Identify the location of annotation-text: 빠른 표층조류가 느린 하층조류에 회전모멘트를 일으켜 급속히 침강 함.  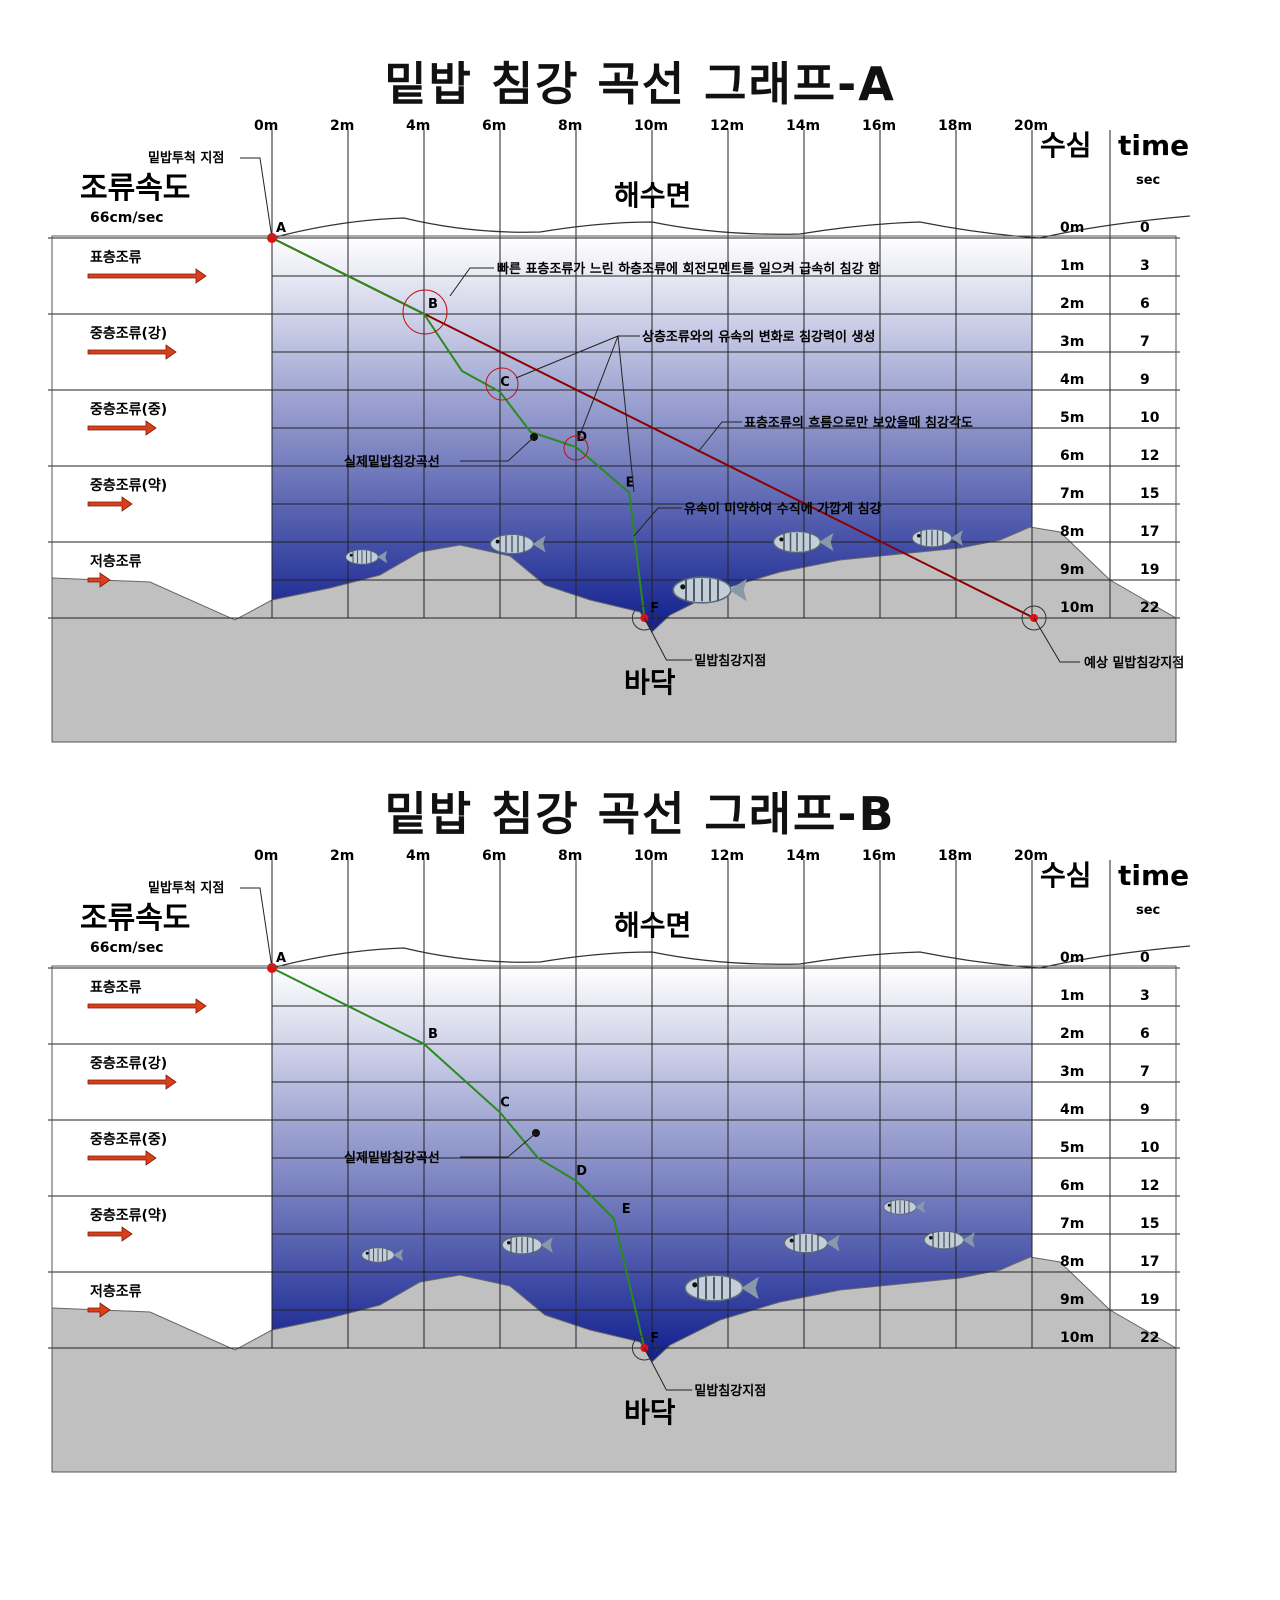
(688, 269).